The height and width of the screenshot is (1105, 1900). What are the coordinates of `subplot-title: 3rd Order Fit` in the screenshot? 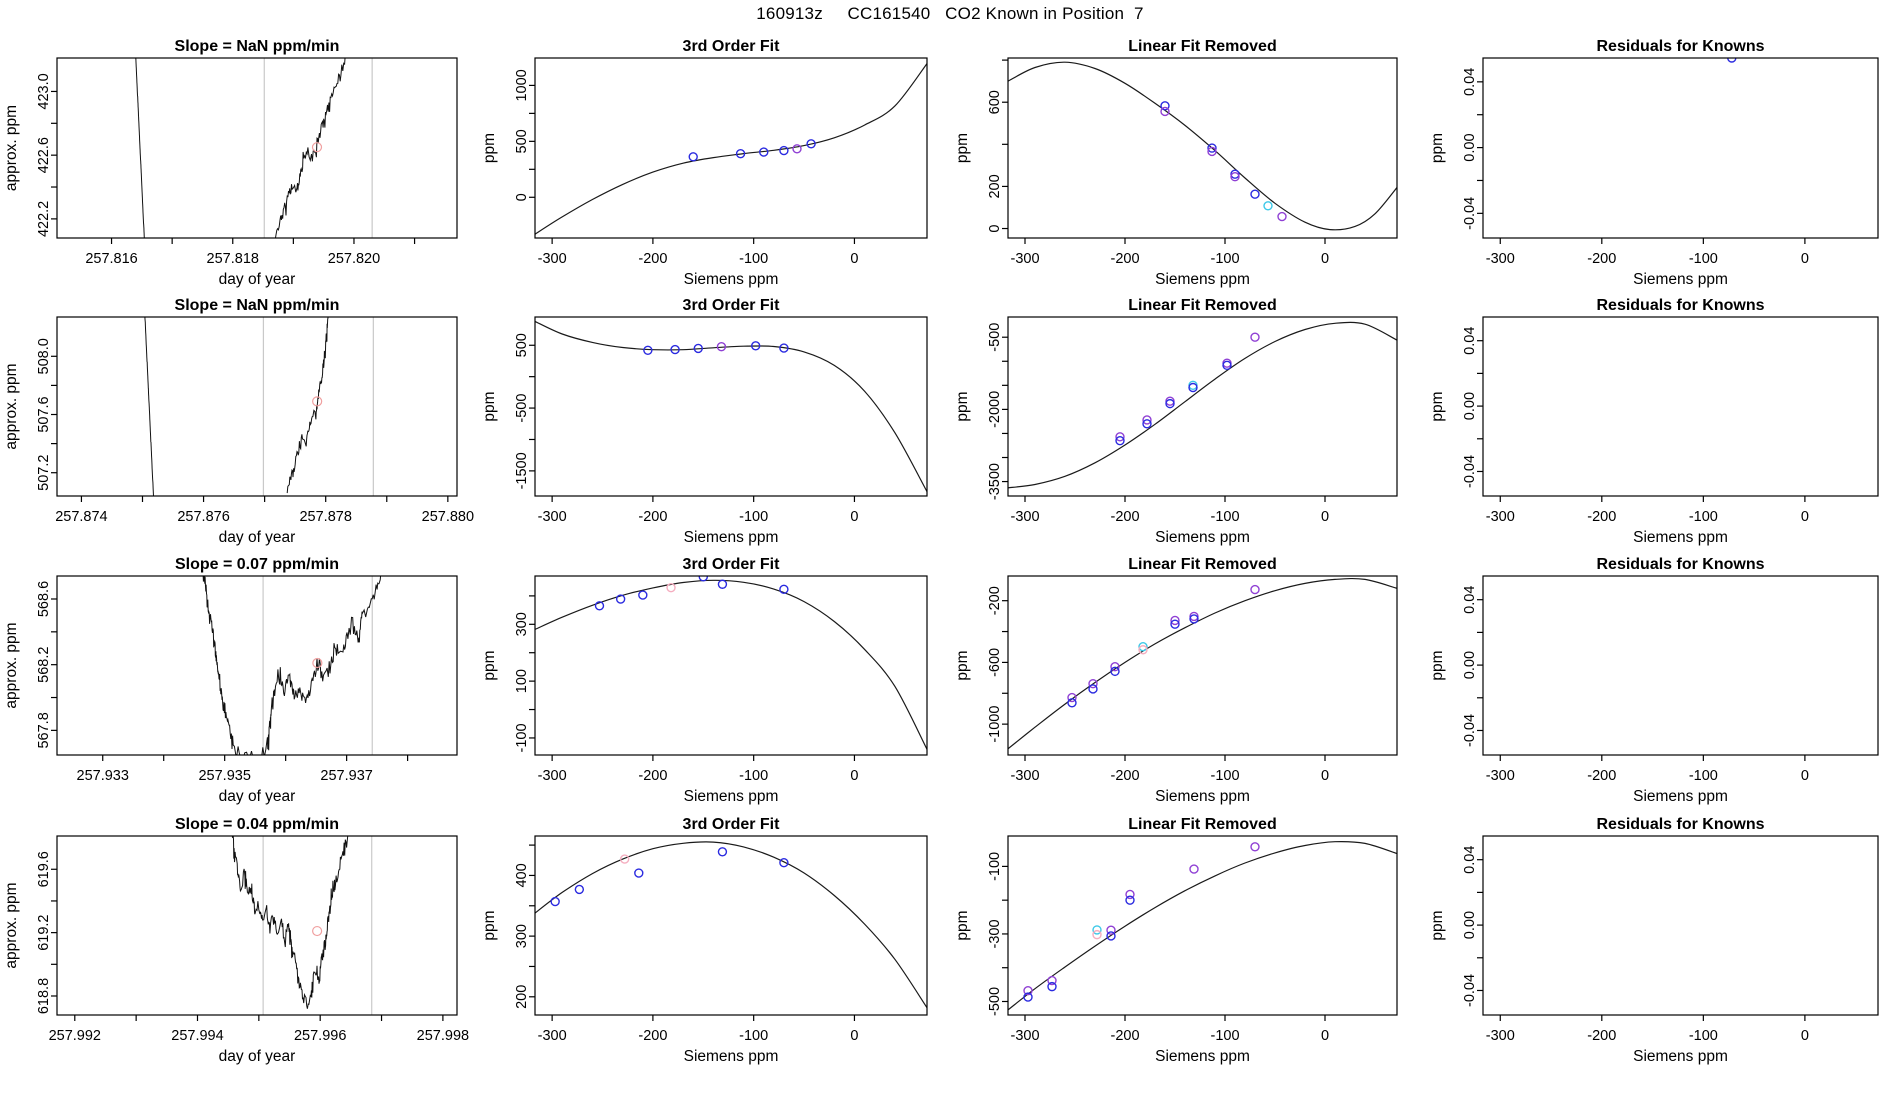 It's located at (732, 564).